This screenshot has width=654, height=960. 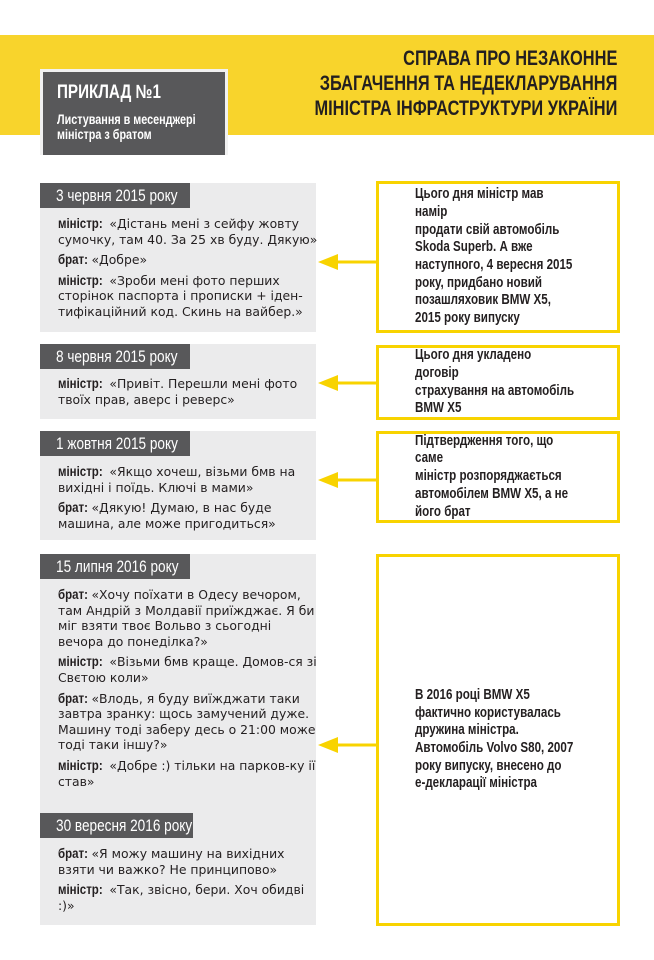 What do you see at coordinates (116, 825) in the screenshot?
I see `chat-date: 30 вересня 2016 року` at bounding box center [116, 825].